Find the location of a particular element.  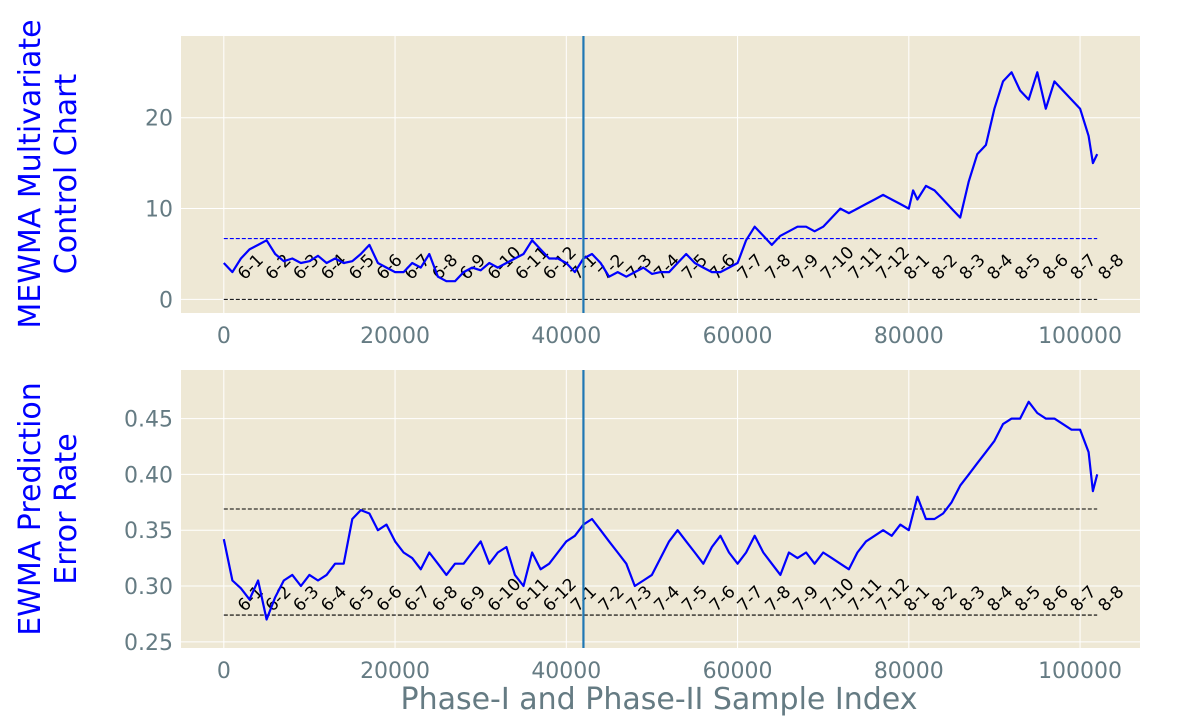

y-axis-label-line: EWMA Prediction is located at coordinates (30, 509).